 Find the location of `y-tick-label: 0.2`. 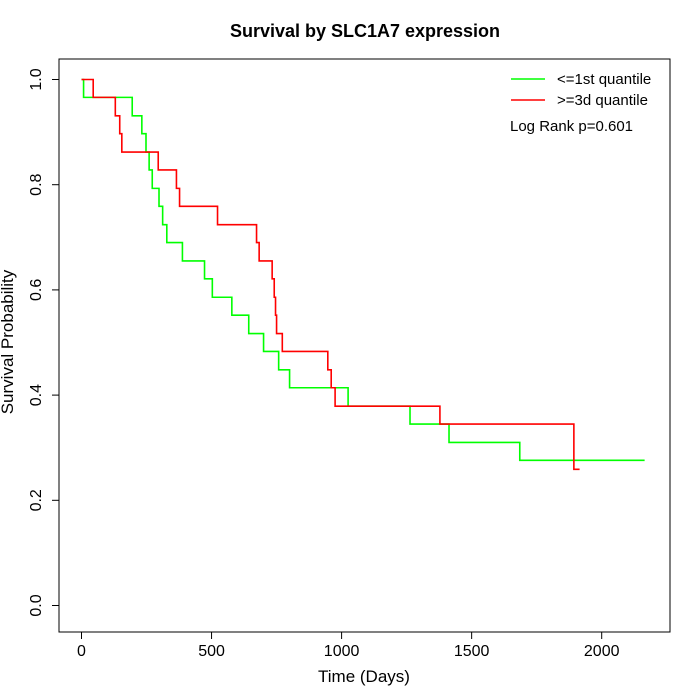

y-tick-label: 0.2 is located at coordinates (36, 500).